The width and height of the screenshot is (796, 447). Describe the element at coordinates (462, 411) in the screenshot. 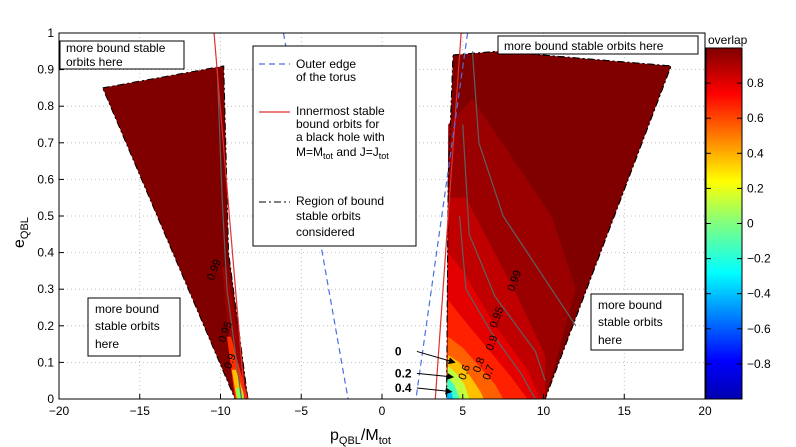

I see `x-tick-label: 5` at that location.